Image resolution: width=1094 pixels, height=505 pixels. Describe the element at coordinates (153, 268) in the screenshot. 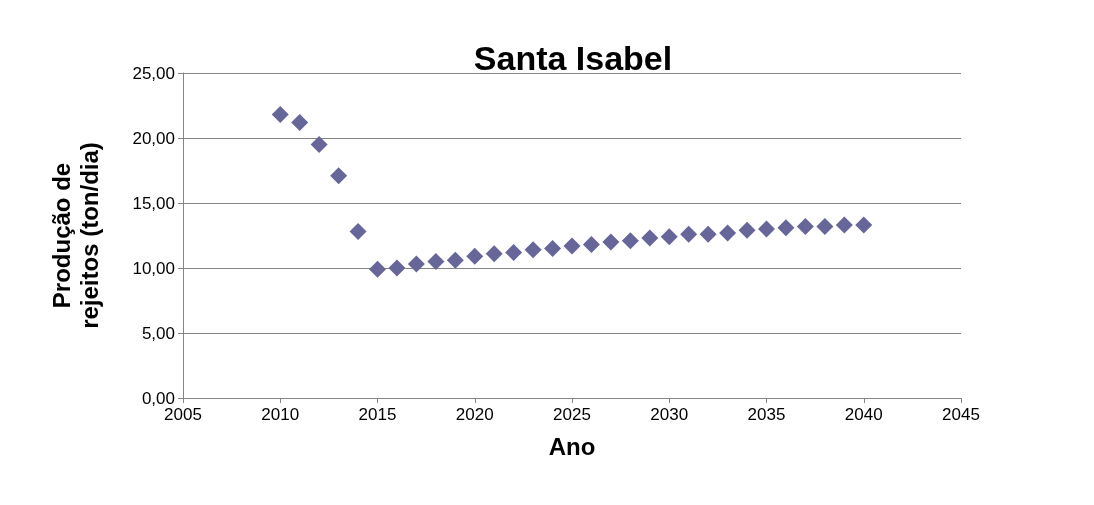

I see `y-tick-label: 10,00` at that location.